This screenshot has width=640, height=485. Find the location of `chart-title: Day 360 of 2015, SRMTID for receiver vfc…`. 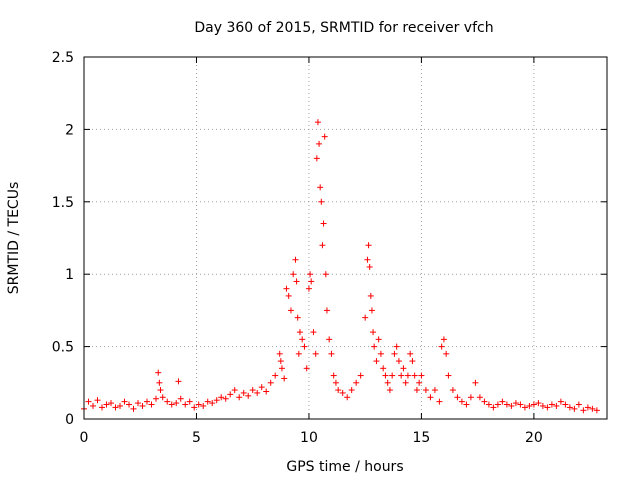

chart-title: Day 360 of 2015, SRMTID for receiver vfc… is located at coordinates (343, 28).